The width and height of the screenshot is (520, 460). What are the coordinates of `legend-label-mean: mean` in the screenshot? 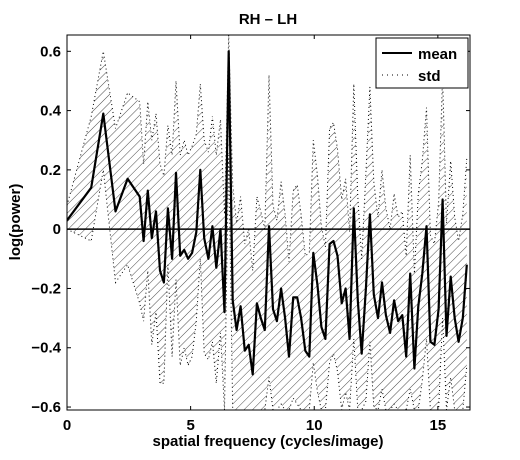 It's located at (437, 54).